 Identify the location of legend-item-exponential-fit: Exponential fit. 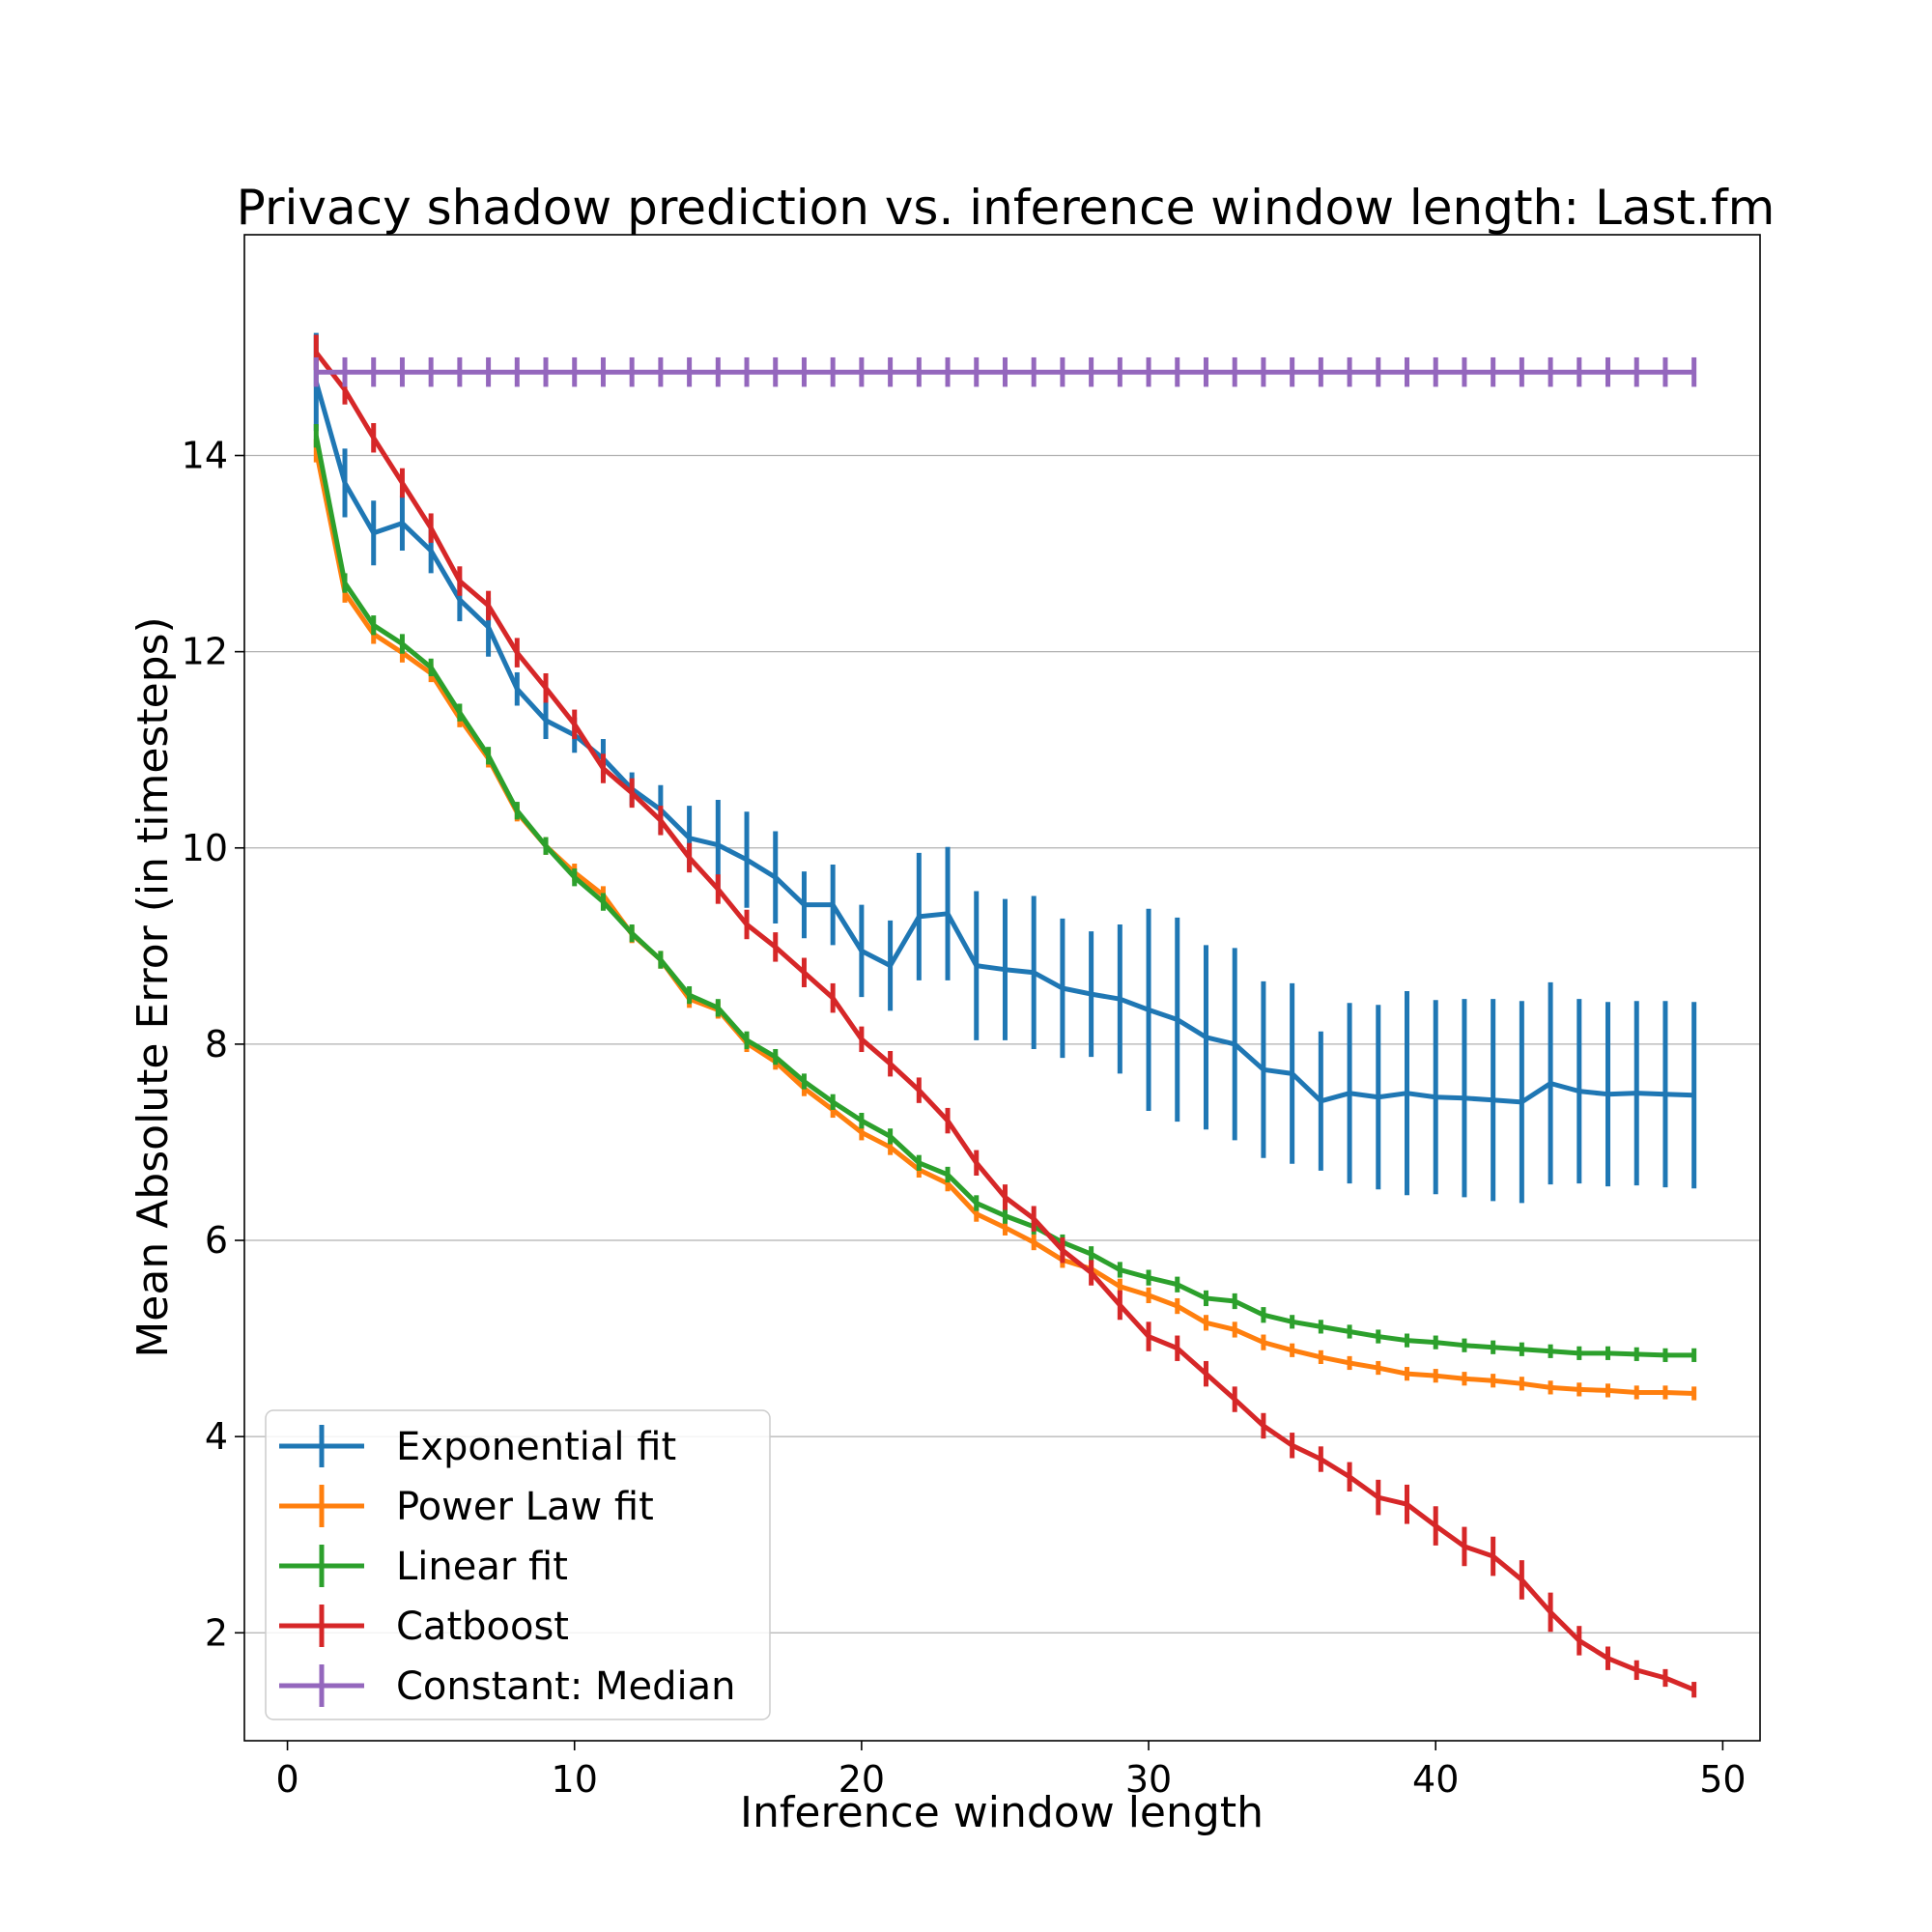
(477, 1447).